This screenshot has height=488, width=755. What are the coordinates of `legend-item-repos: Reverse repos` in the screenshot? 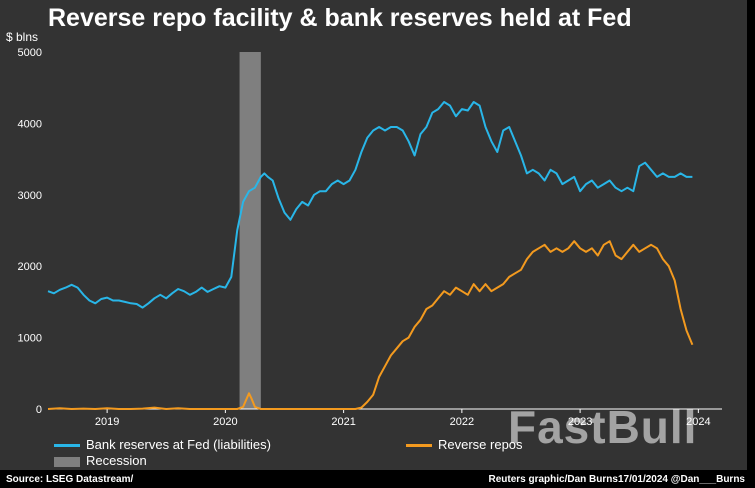 It's located at (464, 444).